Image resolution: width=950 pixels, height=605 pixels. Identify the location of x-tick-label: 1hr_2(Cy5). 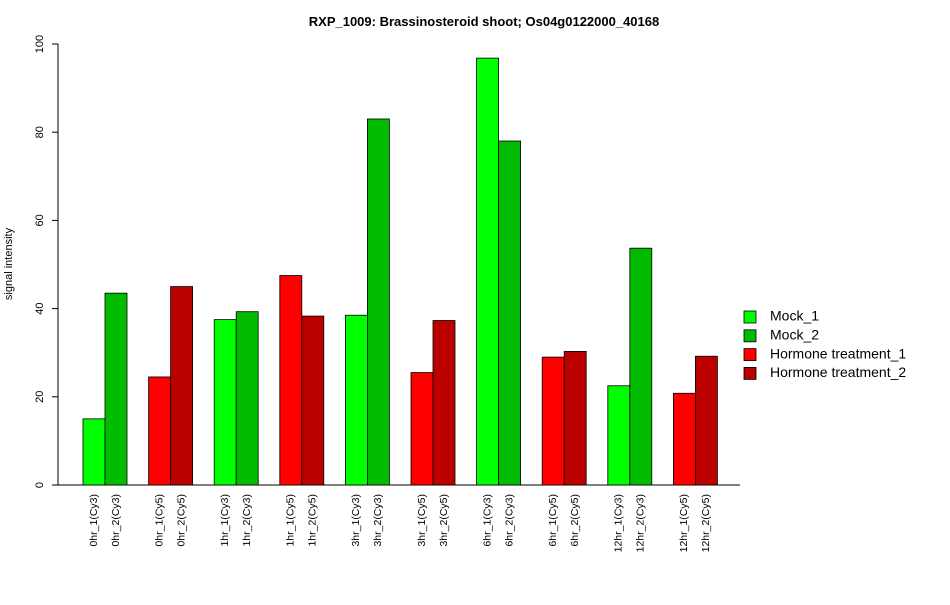
(313, 520).